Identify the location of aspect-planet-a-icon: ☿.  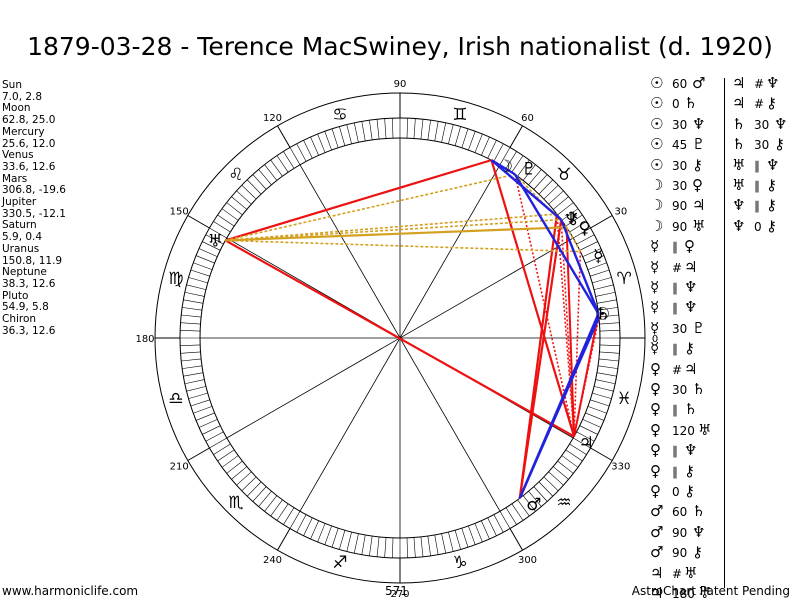
(655, 246).